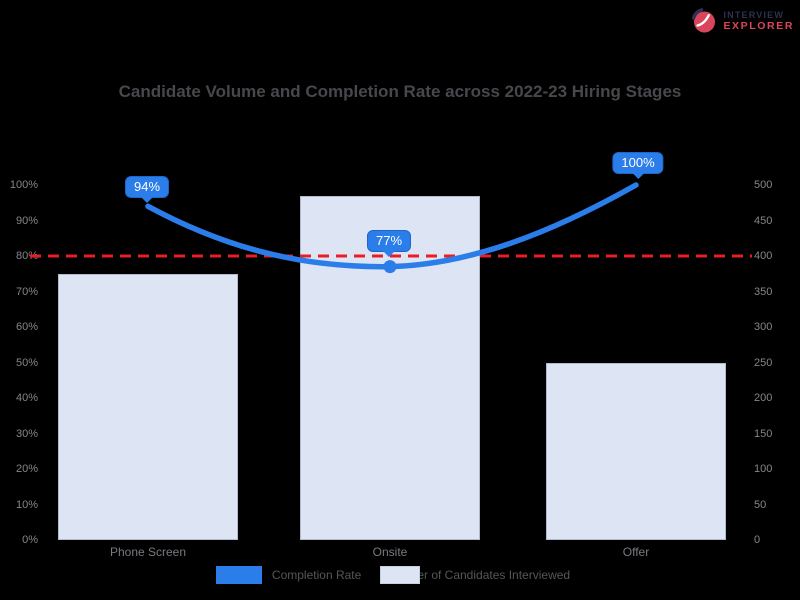 The image size is (800, 600). Describe the element at coordinates (26, 398) in the screenshot. I see `left-axis-tick-label: 40%` at that location.